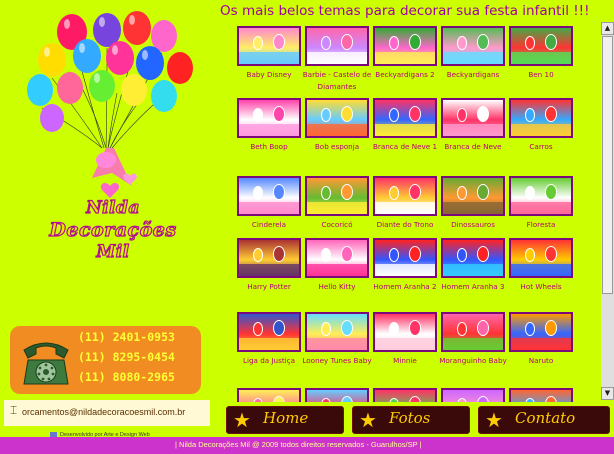 This screenshot has height=454, width=614. What do you see at coordinates (473, 224) in the screenshot?
I see `theme-label: Dinossauros` at bounding box center [473, 224].